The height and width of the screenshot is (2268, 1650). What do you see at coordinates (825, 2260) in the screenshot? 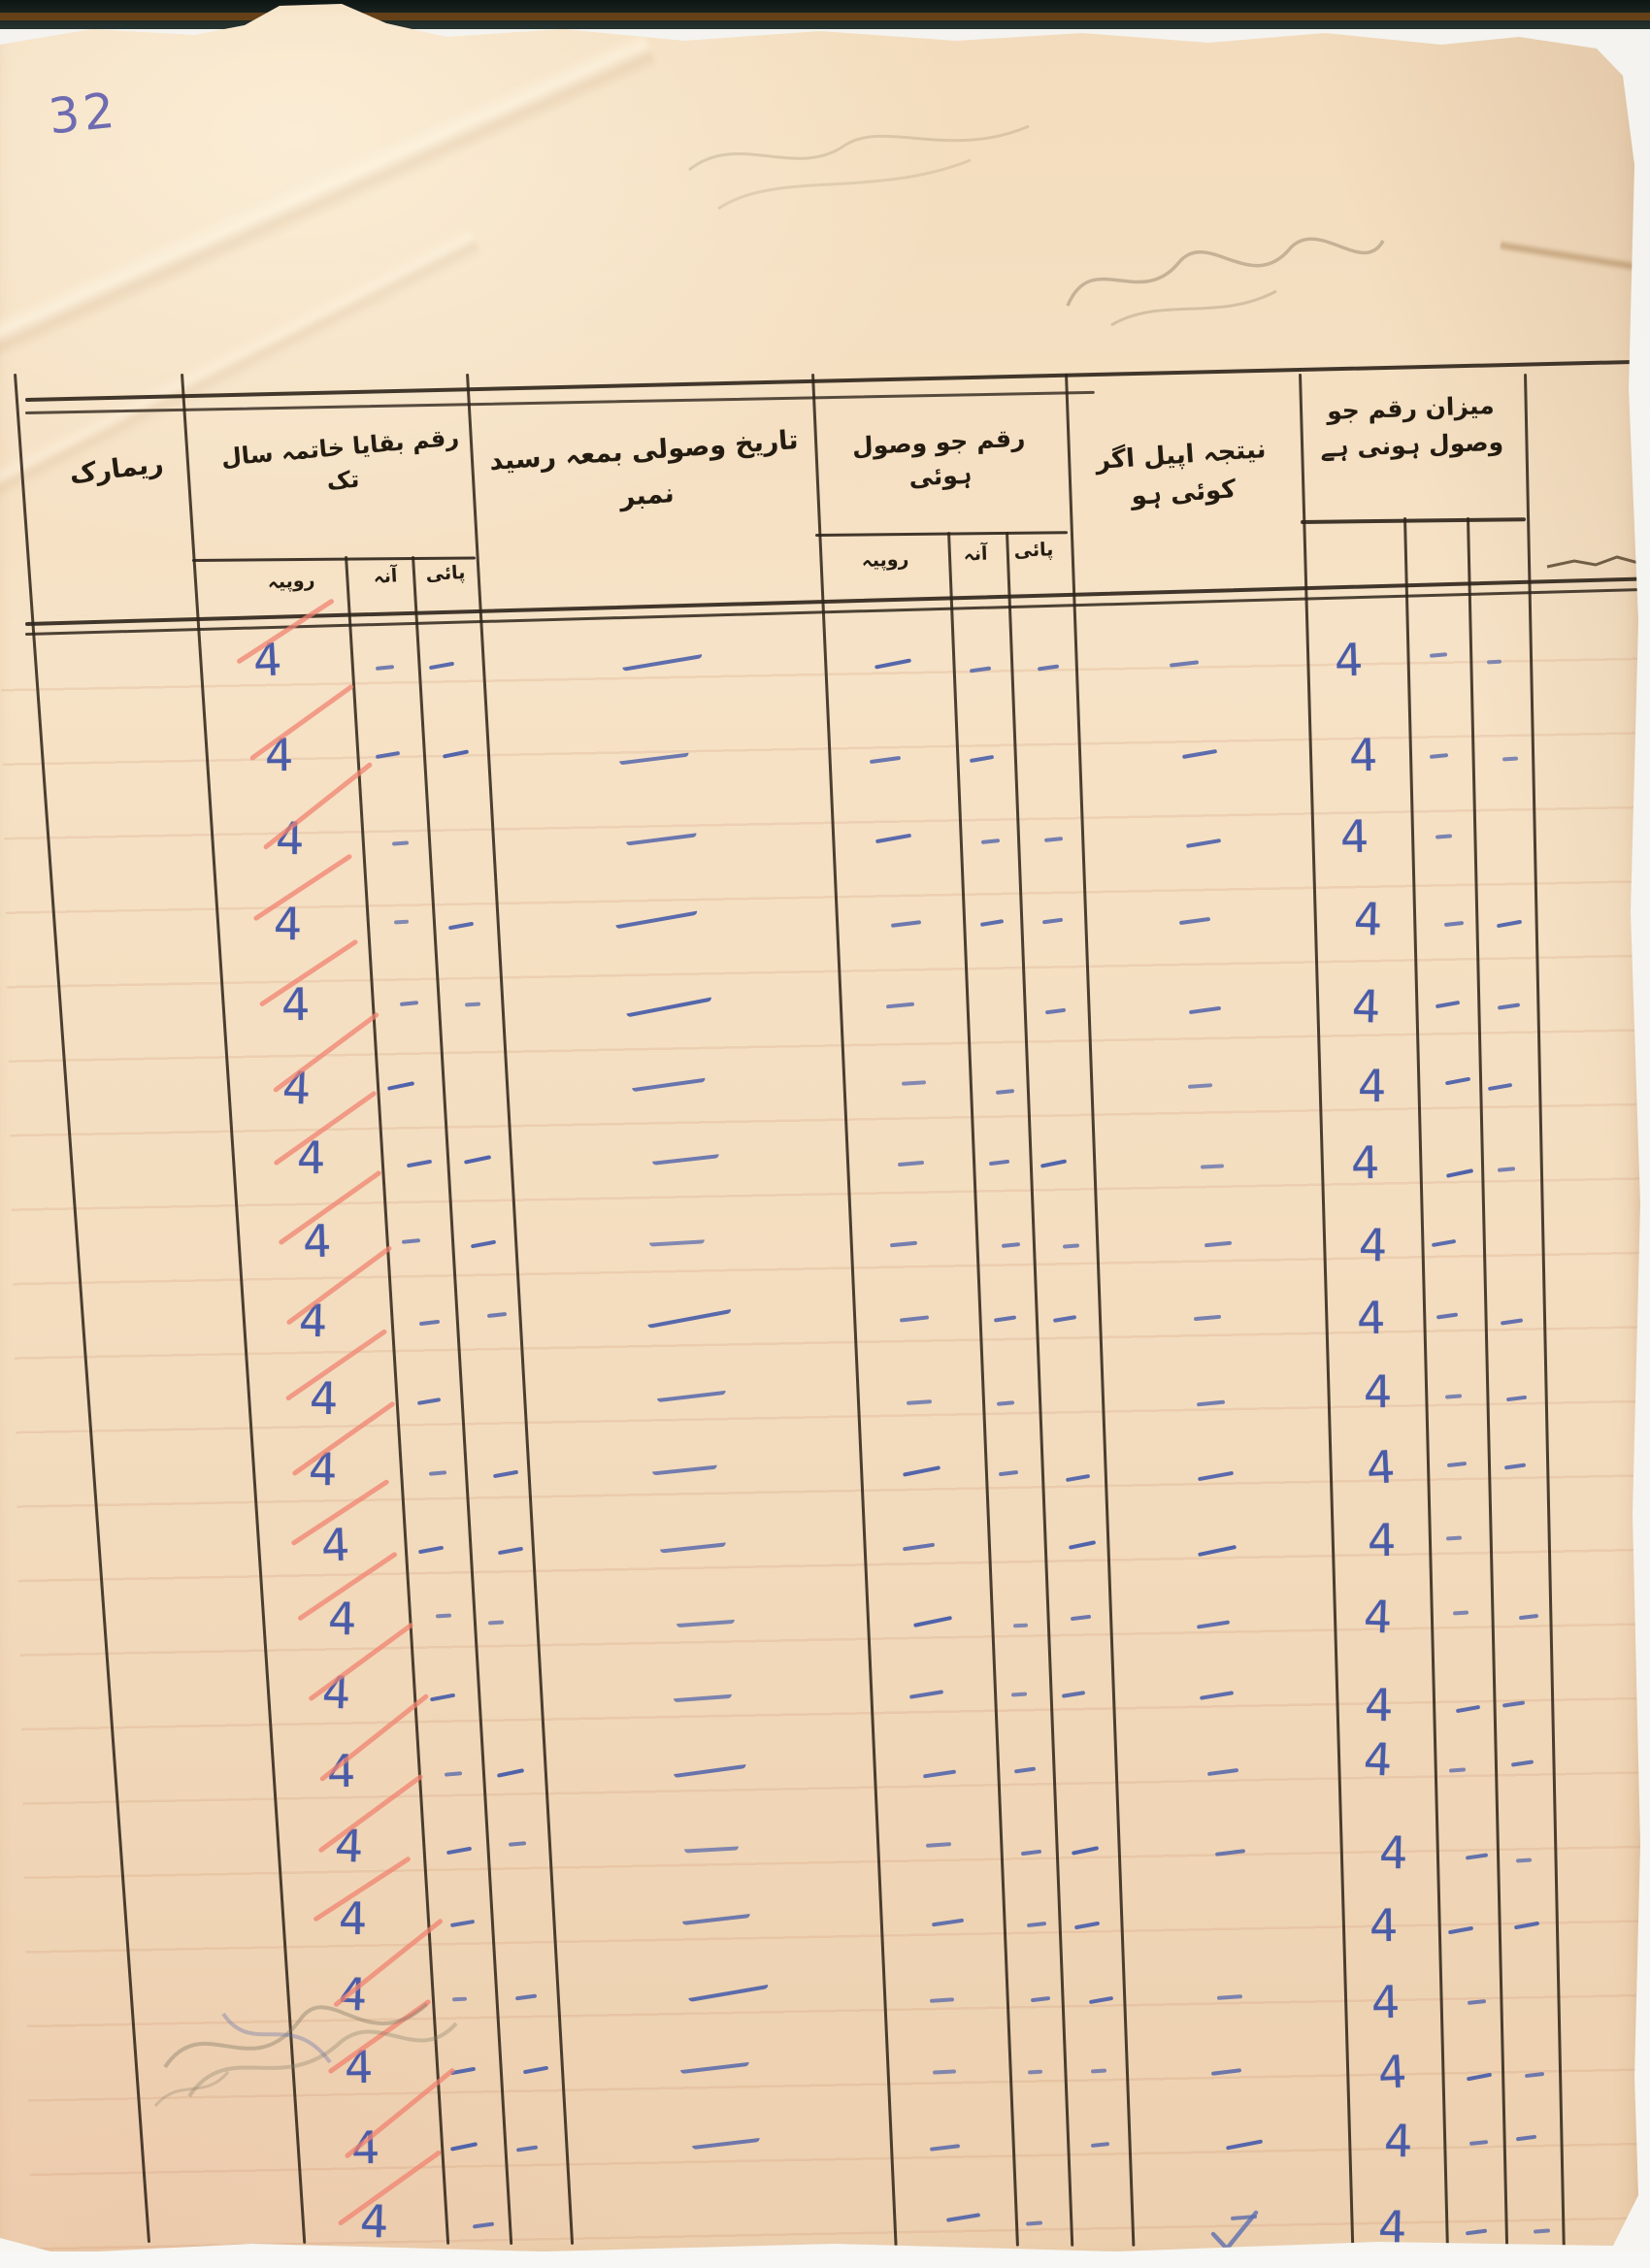
I see `scanner-bottom-edge` at bounding box center [825, 2260].